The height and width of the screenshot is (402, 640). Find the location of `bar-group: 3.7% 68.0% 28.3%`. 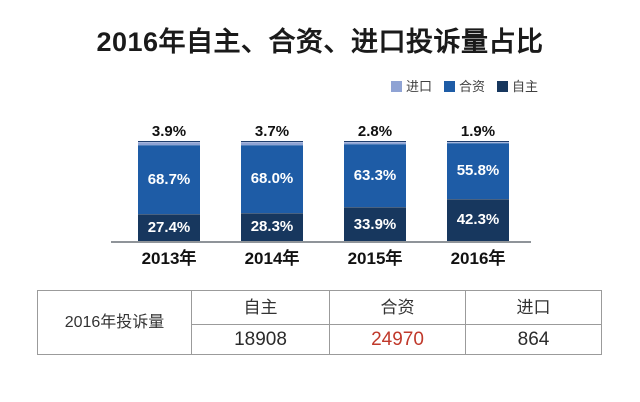

bar-group: 3.7% 68.0% 28.3% is located at coordinates (272, 182).